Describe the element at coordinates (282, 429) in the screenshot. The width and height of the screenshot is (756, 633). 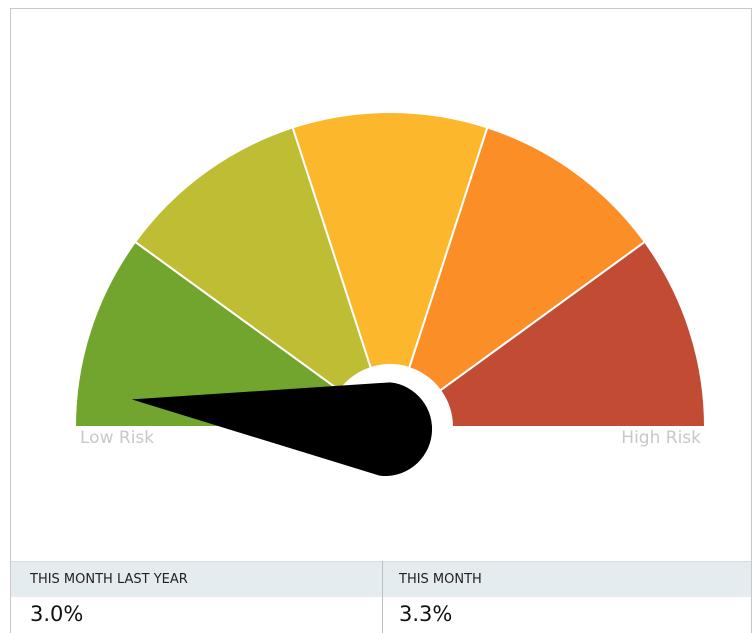
I see `needle` at that location.